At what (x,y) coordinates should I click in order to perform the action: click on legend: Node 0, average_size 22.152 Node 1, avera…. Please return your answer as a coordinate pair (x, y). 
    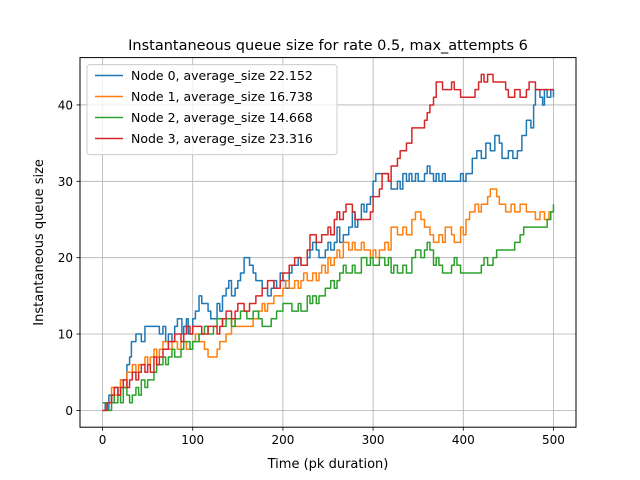
    Looking at the image, I should click on (212, 110).